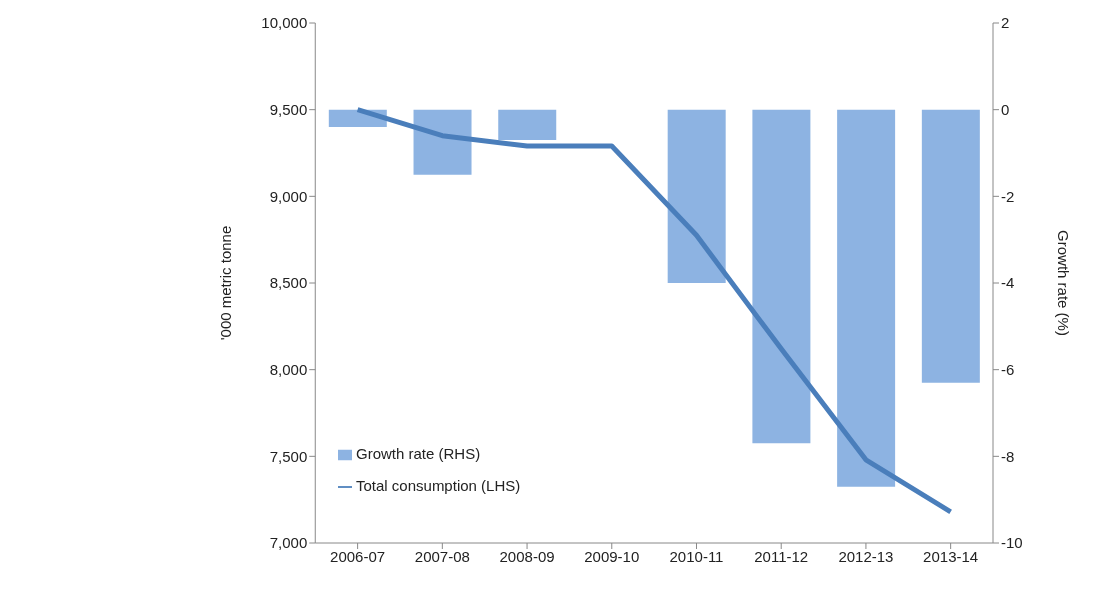  Describe the element at coordinates (527, 556) in the screenshot. I see `x-tick-label: 2008-09` at that location.